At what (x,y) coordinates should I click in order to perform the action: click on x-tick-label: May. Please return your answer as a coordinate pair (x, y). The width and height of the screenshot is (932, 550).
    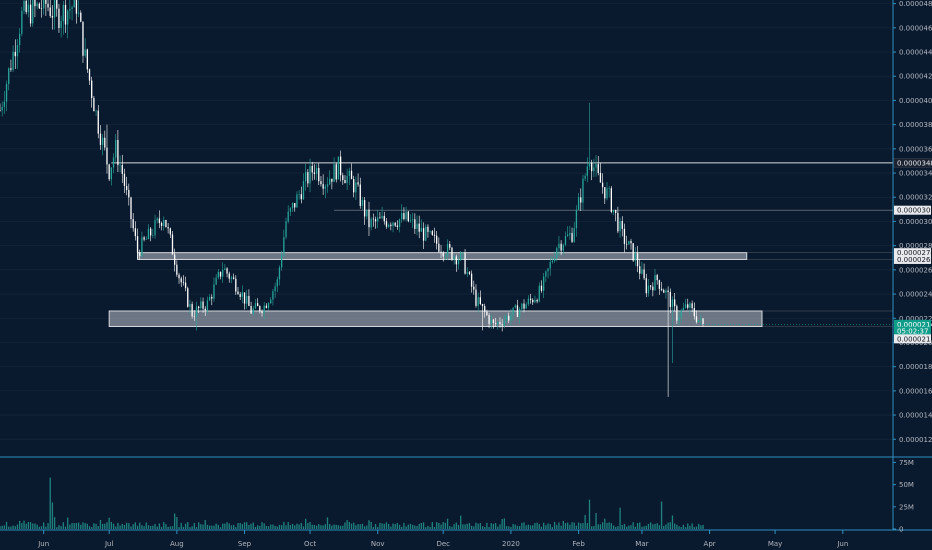
    Looking at the image, I should click on (775, 544).